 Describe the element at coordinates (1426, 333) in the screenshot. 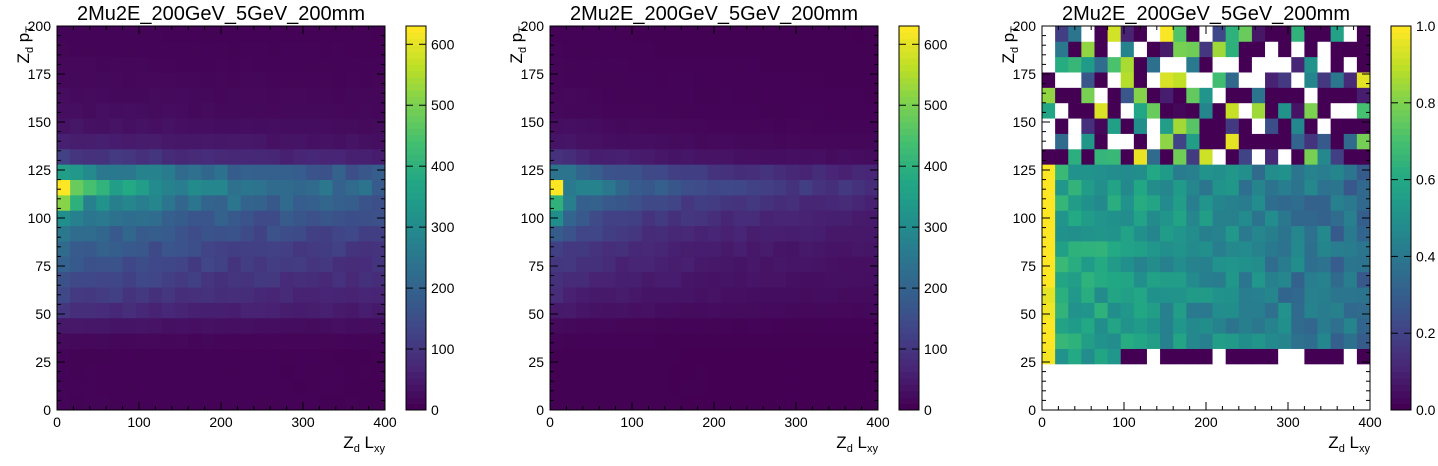

I see `colorbar-tick-label: 0.2` at that location.